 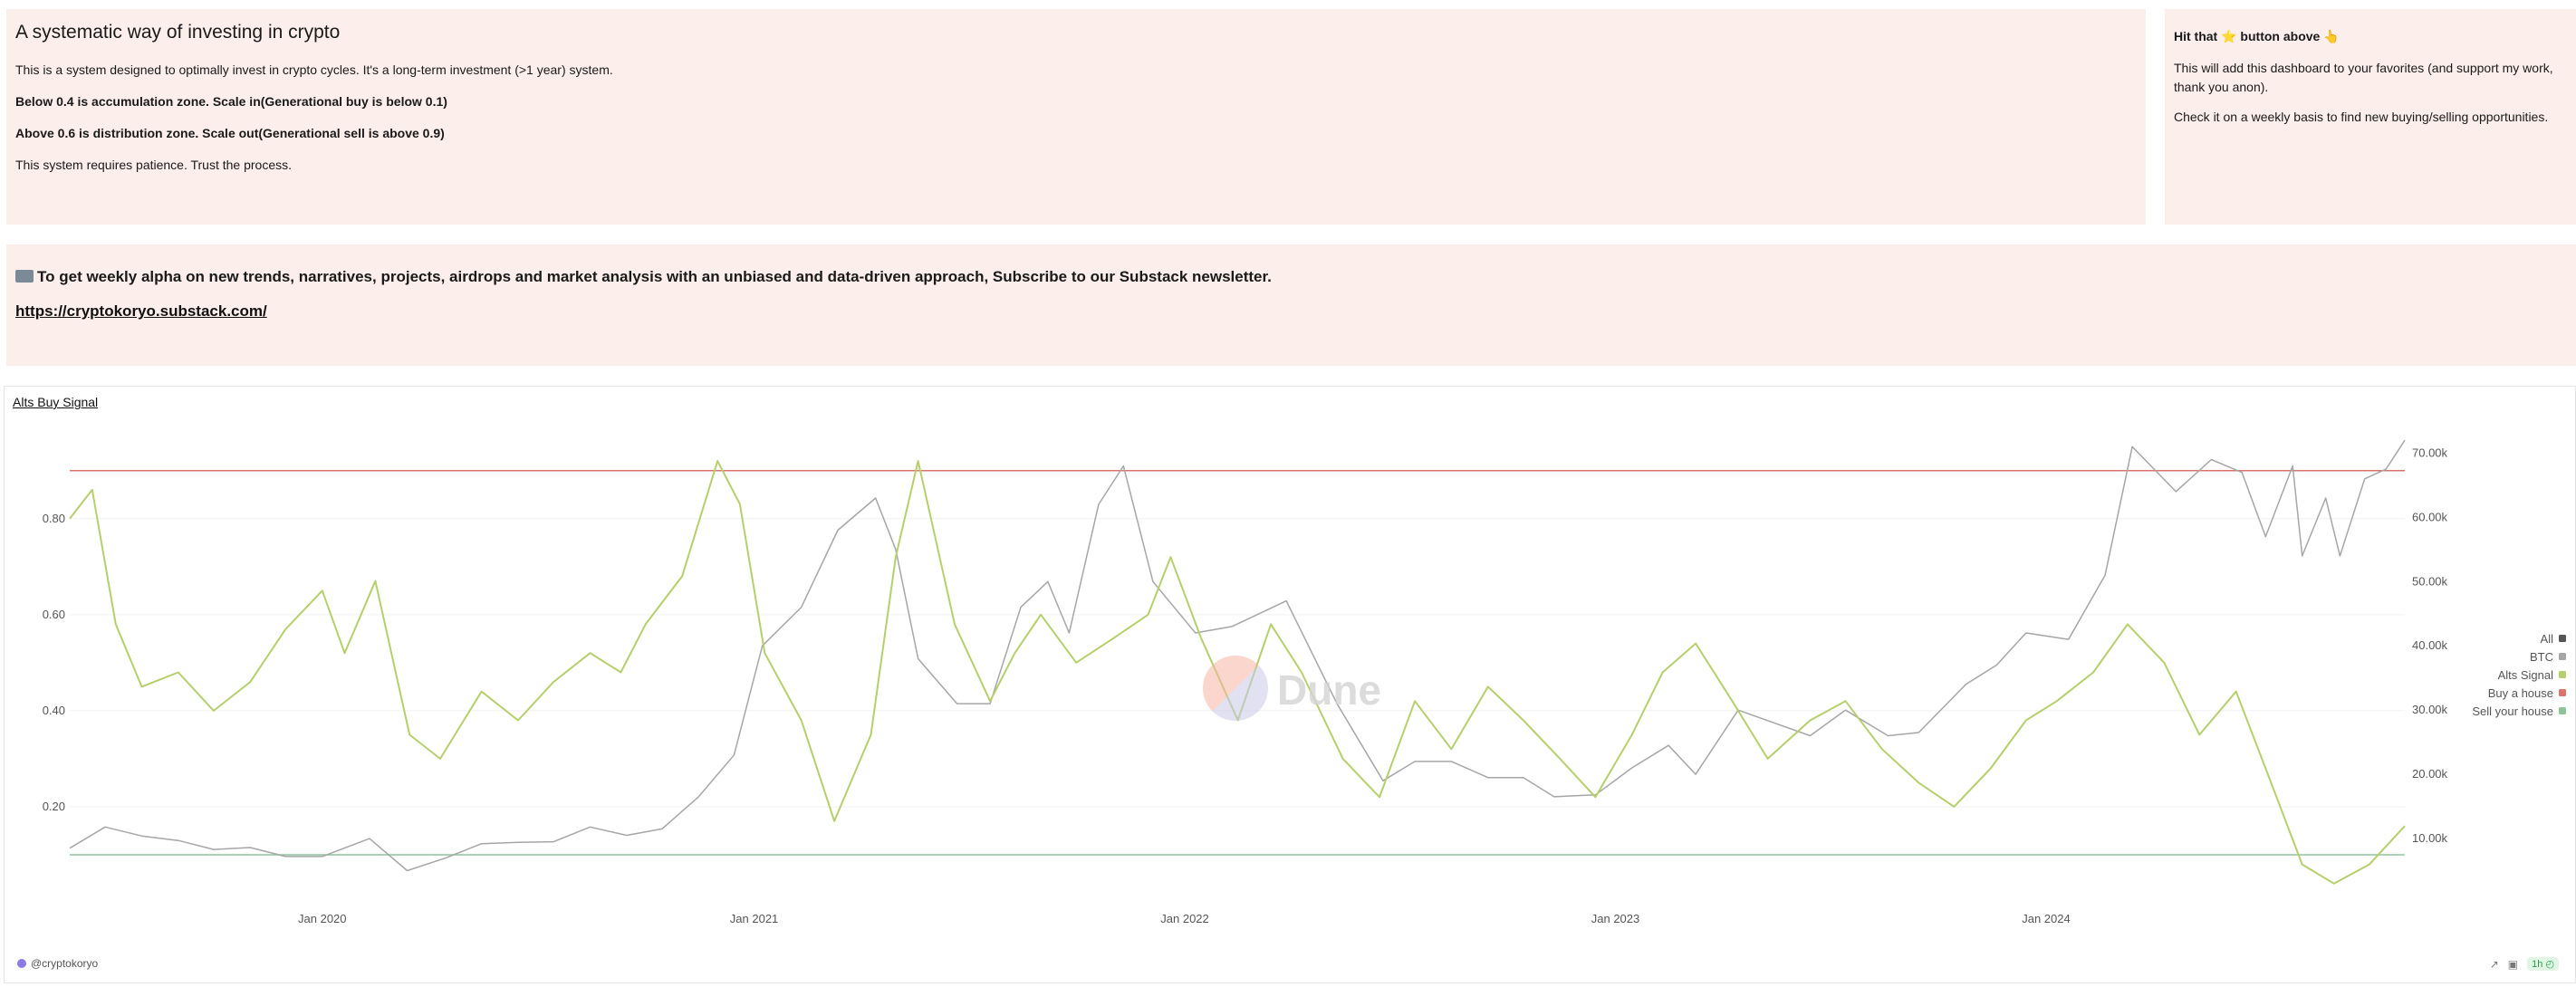 What do you see at coordinates (21, 963) in the screenshot?
I see `author-avatar` at bounding box center [21, 963].